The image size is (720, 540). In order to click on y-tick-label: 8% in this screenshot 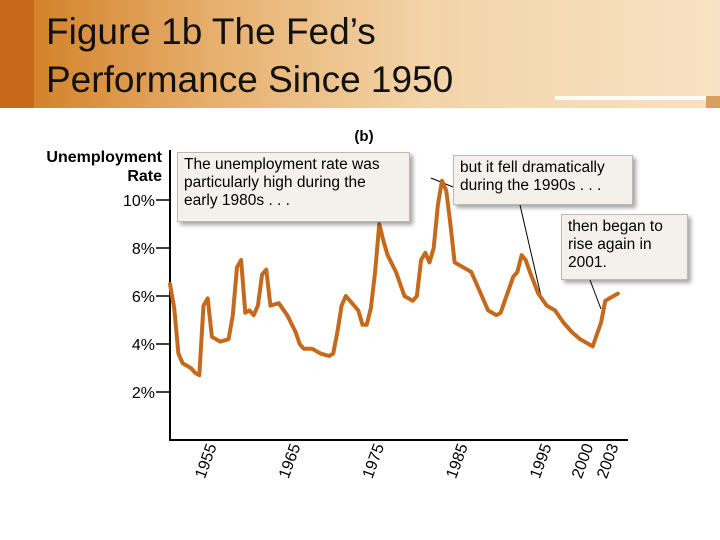, I will do `click(143, 249)`.